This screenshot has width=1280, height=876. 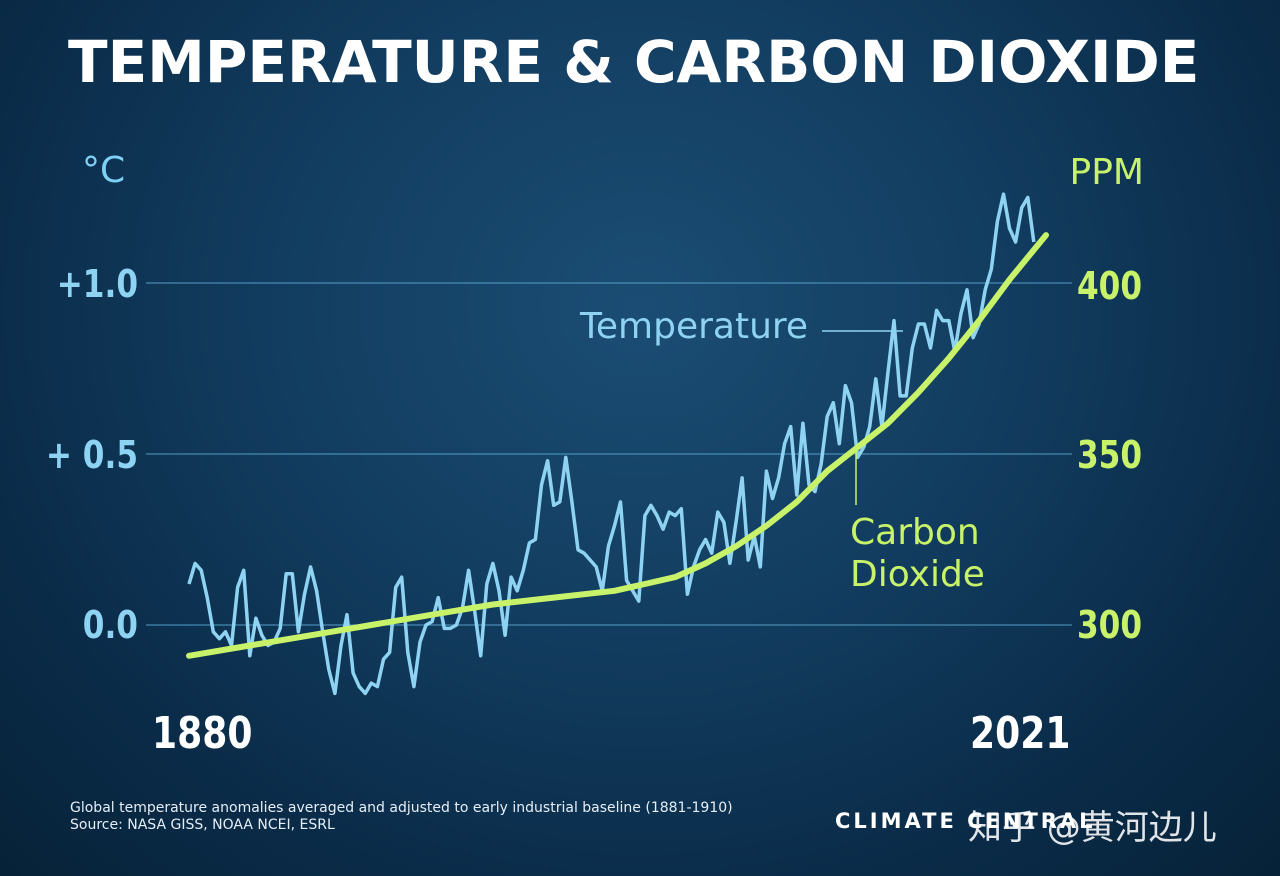 I want to click on left-tick-label: 0.0, so click(x=110, y=625).